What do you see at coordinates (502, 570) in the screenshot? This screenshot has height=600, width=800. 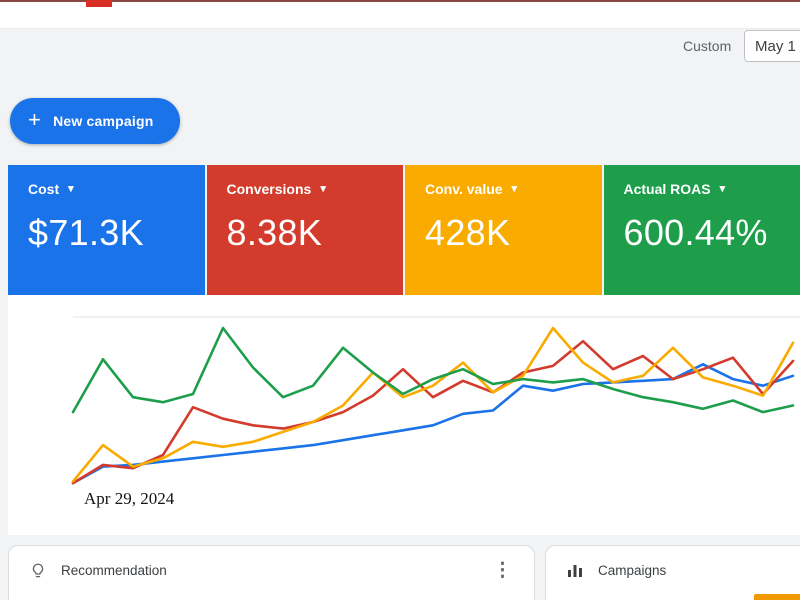 I see `overflow-menu-icon: ⋮` at bounding box center [502, 570].